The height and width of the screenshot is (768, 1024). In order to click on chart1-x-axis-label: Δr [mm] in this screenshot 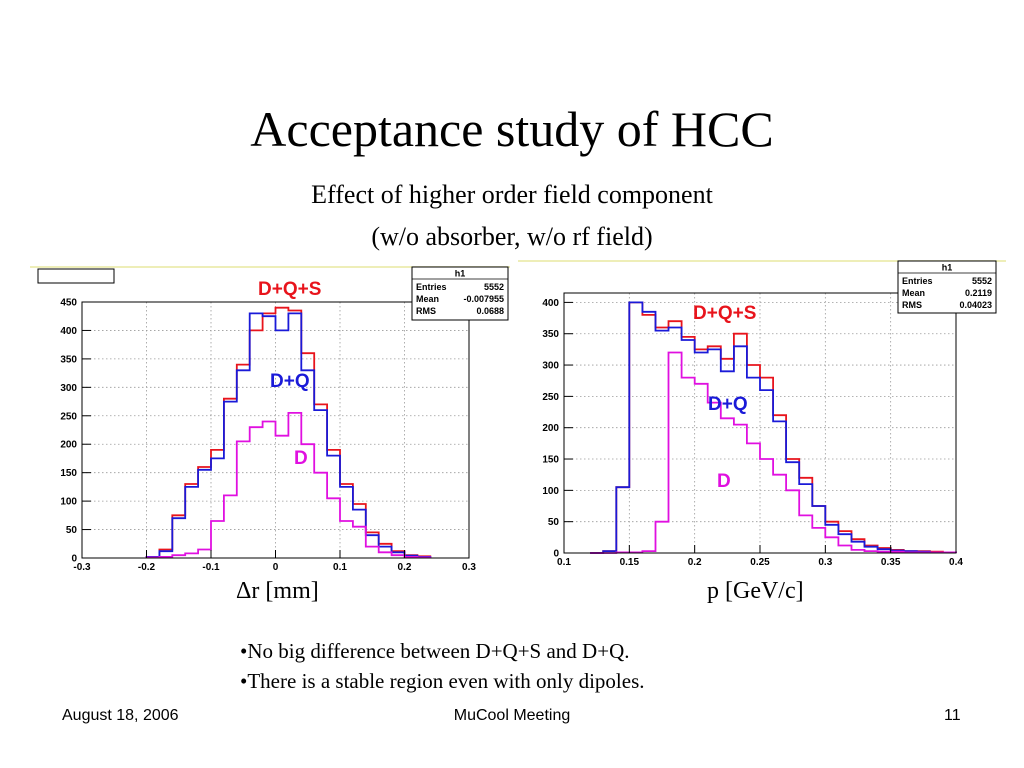, I will do `click(277, 591)`.